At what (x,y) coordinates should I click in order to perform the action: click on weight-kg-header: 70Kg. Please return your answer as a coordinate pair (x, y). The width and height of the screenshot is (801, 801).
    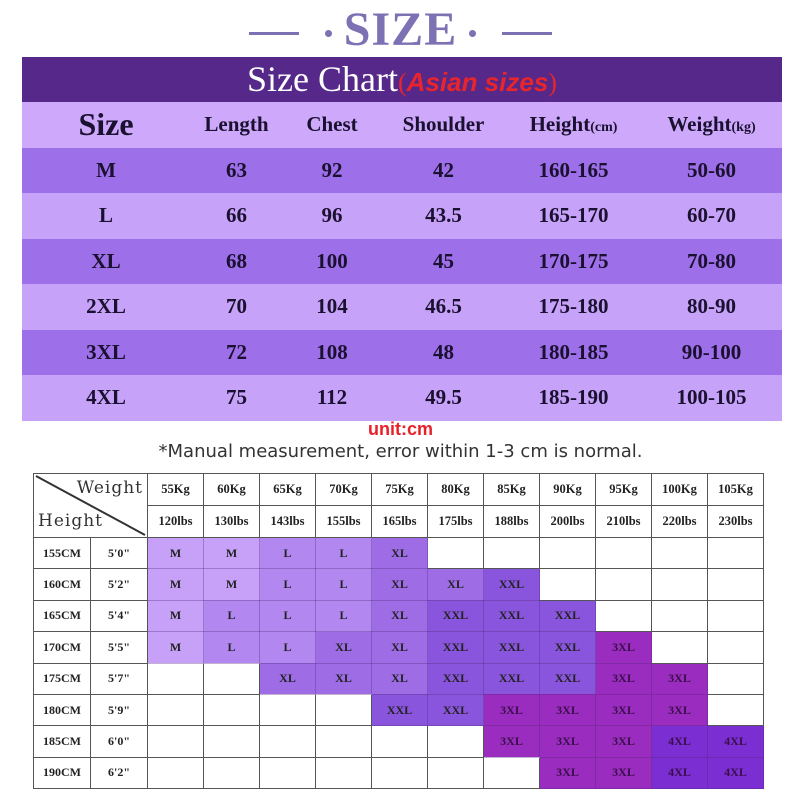
    Looking at the image, I should click on (343, 489).